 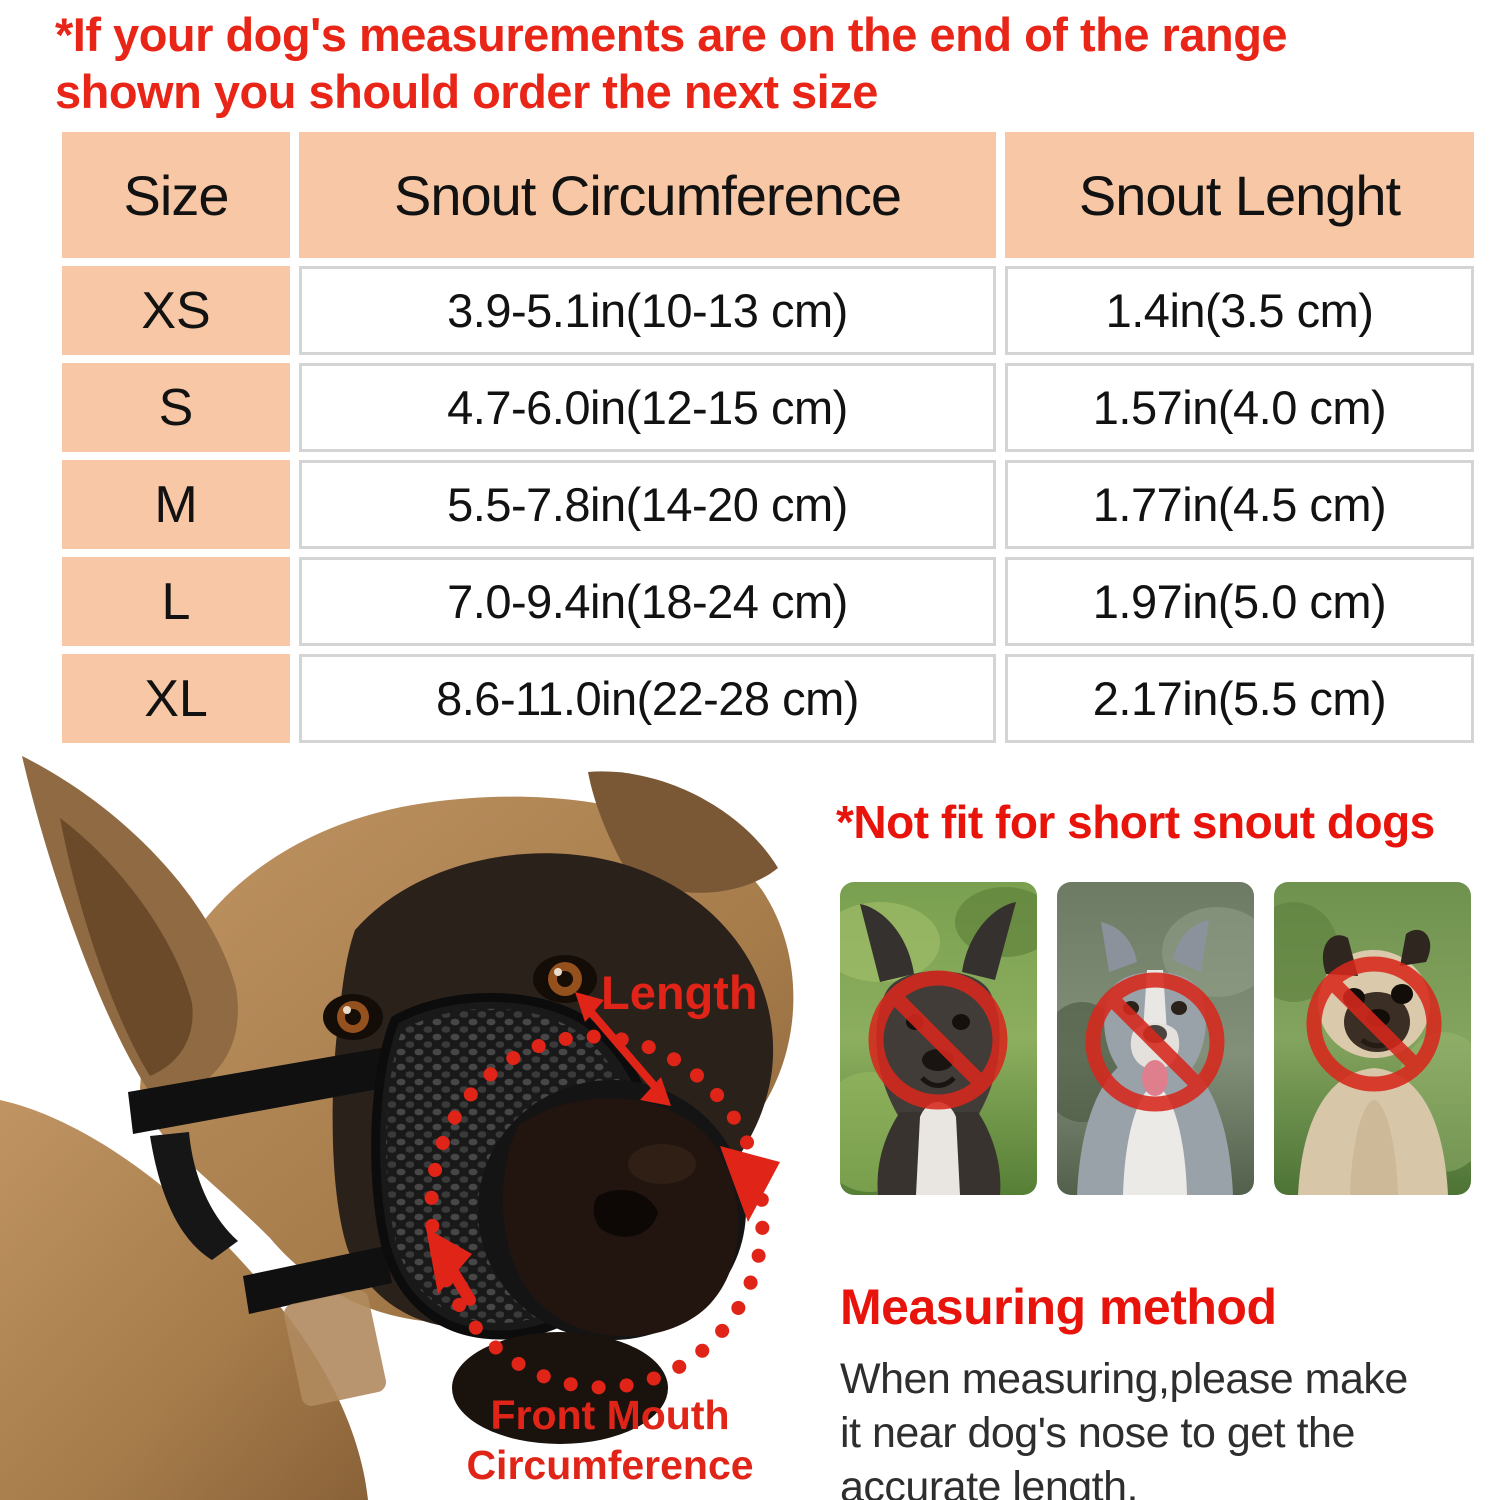 What do you see at coordinates (647, 504) in the screenshot?
I see `table-row-m-circumference: 5.5-7.8in(14-20 cm)` at bounding box center [647, 504].